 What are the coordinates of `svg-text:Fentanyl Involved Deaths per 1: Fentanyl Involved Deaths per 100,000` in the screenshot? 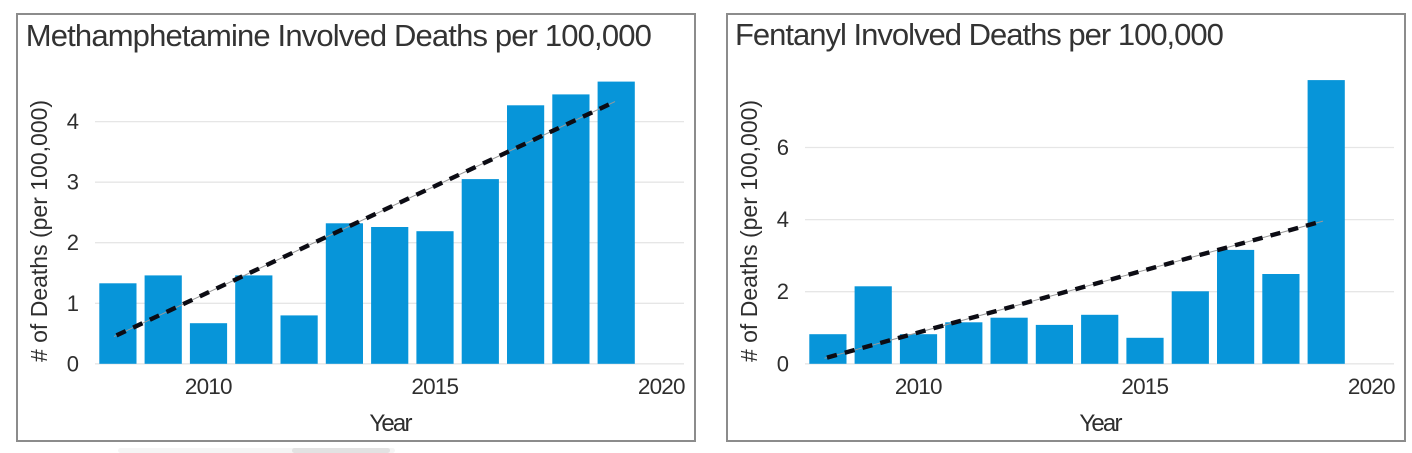 It's located at (979, 34).